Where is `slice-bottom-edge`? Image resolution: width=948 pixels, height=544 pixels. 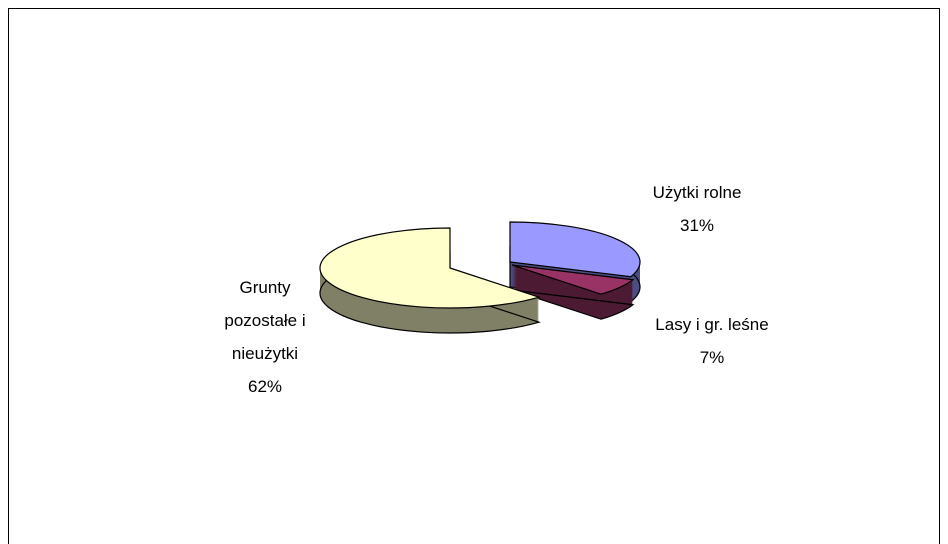
slice-bottom-edge is located at coordinates (573, 304).